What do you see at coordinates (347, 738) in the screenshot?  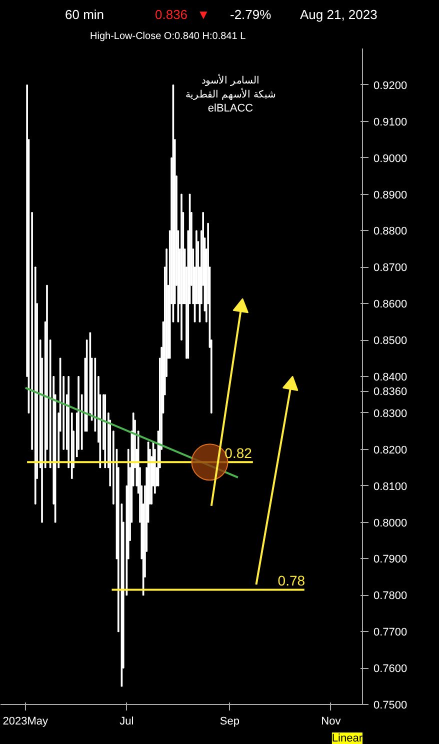 I see `text: Linear` at bounding box center [347, 738].